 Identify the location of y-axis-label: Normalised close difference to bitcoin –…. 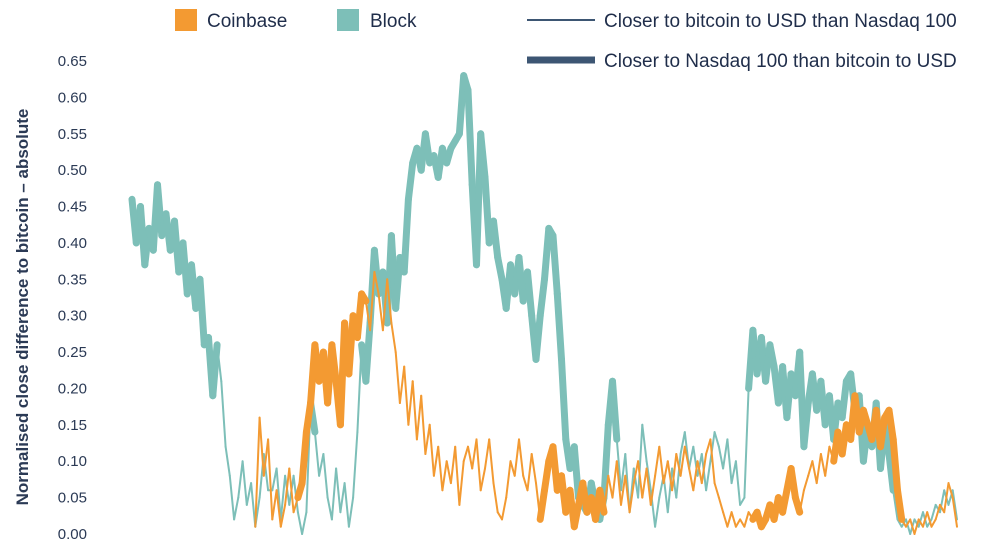
(22, 307).